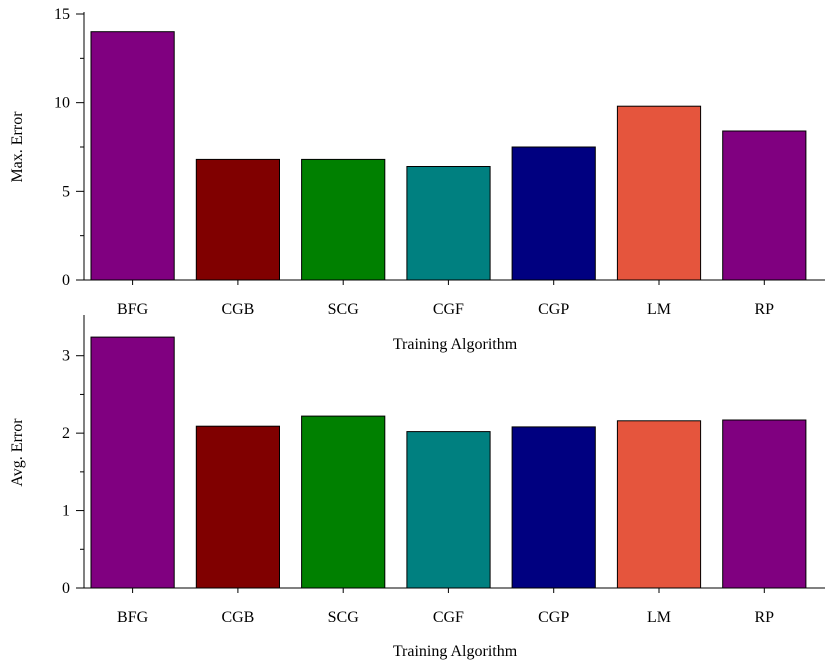 The image size is (825, 670). I want to click on y-tick-label: 2, so click(66, 433).